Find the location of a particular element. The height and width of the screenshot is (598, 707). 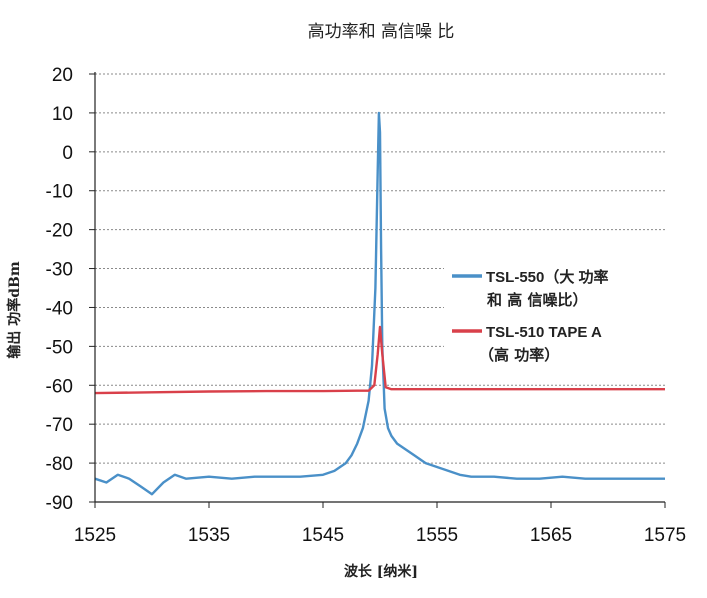

x-tick-label-0: 1525 is located at coordinates (95, 535).